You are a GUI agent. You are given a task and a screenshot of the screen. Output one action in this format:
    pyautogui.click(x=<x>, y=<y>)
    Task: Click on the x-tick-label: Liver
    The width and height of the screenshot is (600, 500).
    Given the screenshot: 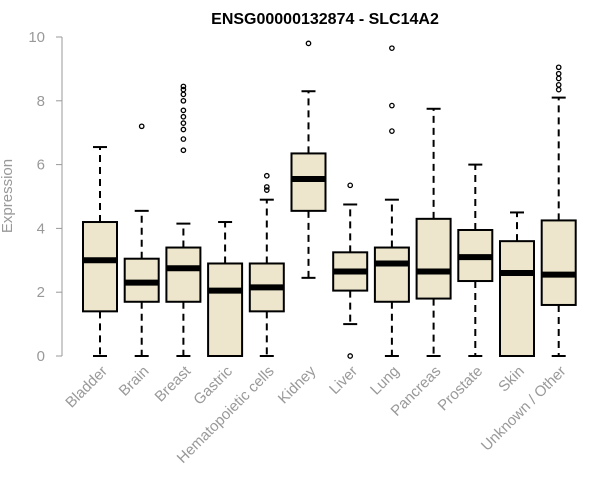 What is the action you would take?
    pyautogui.click(x=343, y=380)
    